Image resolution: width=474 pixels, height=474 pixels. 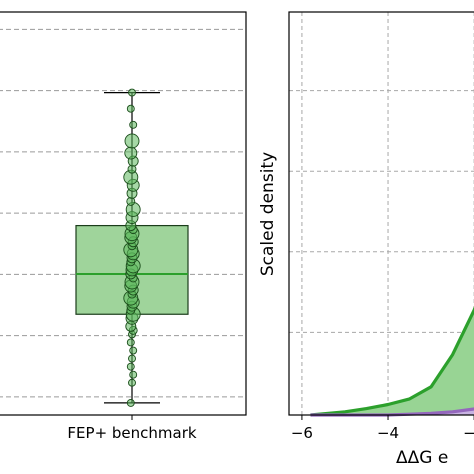 What do you see at coordinates (131, 433) in the screenshot?
I see `left-category-label: FEP+ benchmark` at bounding box center [131, 433].